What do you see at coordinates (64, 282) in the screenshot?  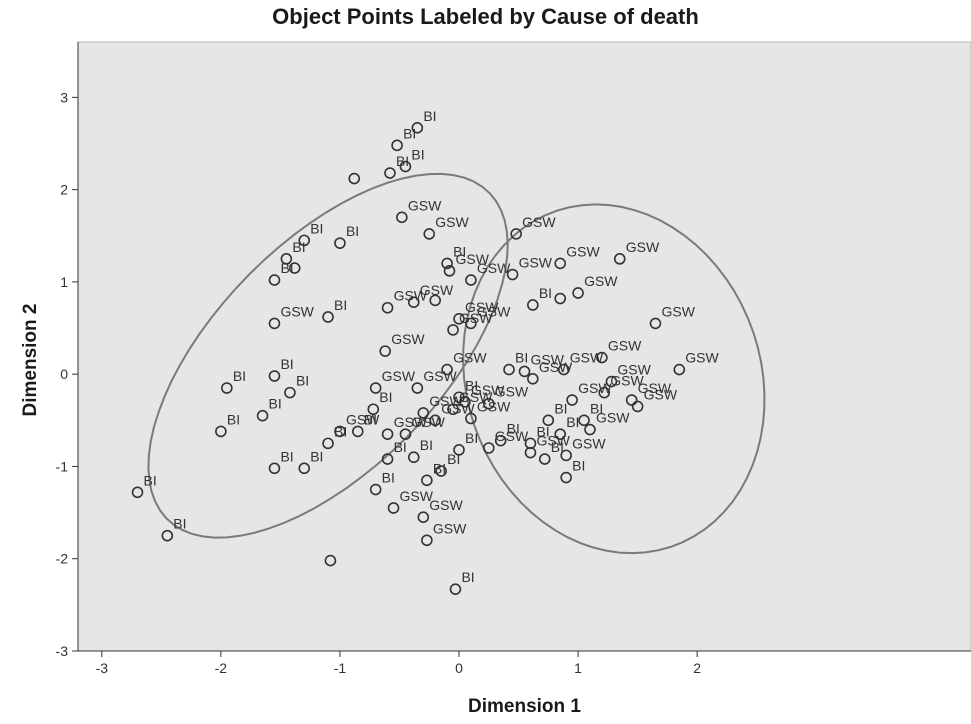 I see `y-tick-label: 1` at bounding box center [64, 282].